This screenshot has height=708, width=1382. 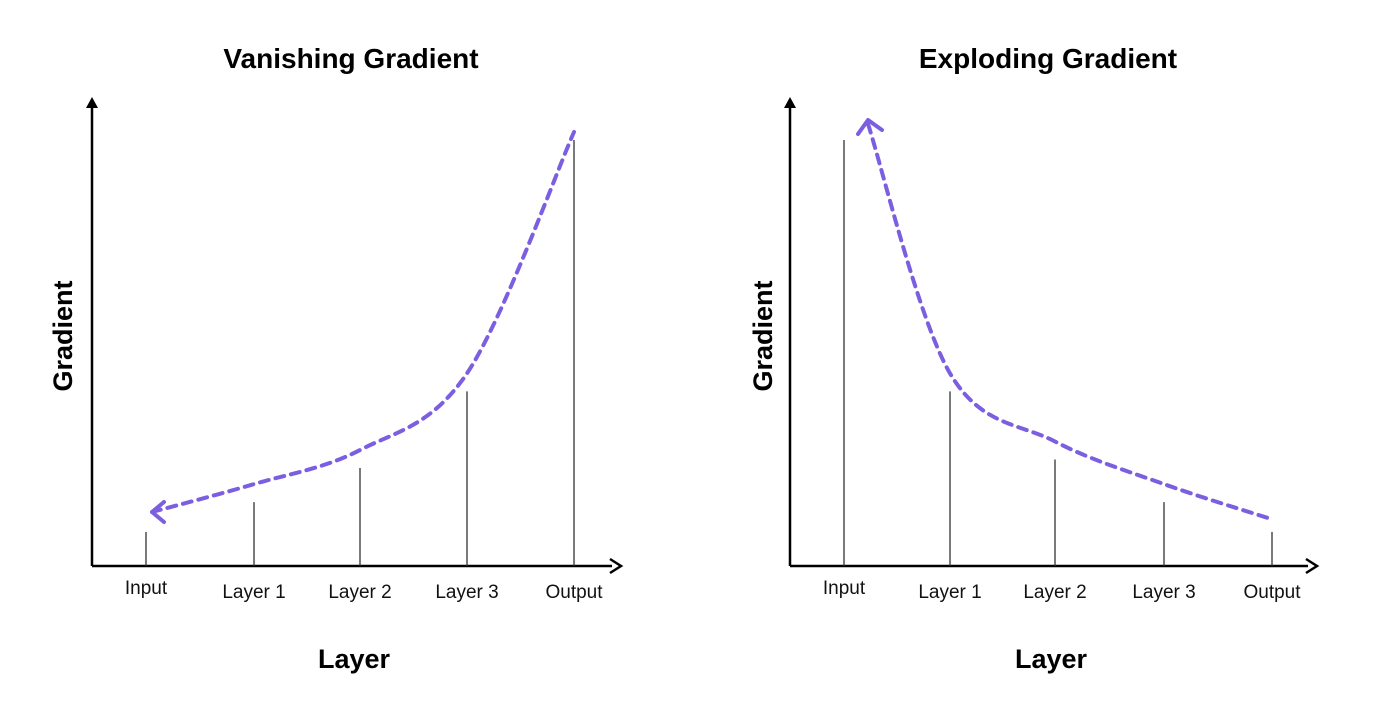 What do you see at coordinates (1048, 58) in the screenshot?
I see `chart-title: Exploding Gradient` at bounding box center [1048, 58].